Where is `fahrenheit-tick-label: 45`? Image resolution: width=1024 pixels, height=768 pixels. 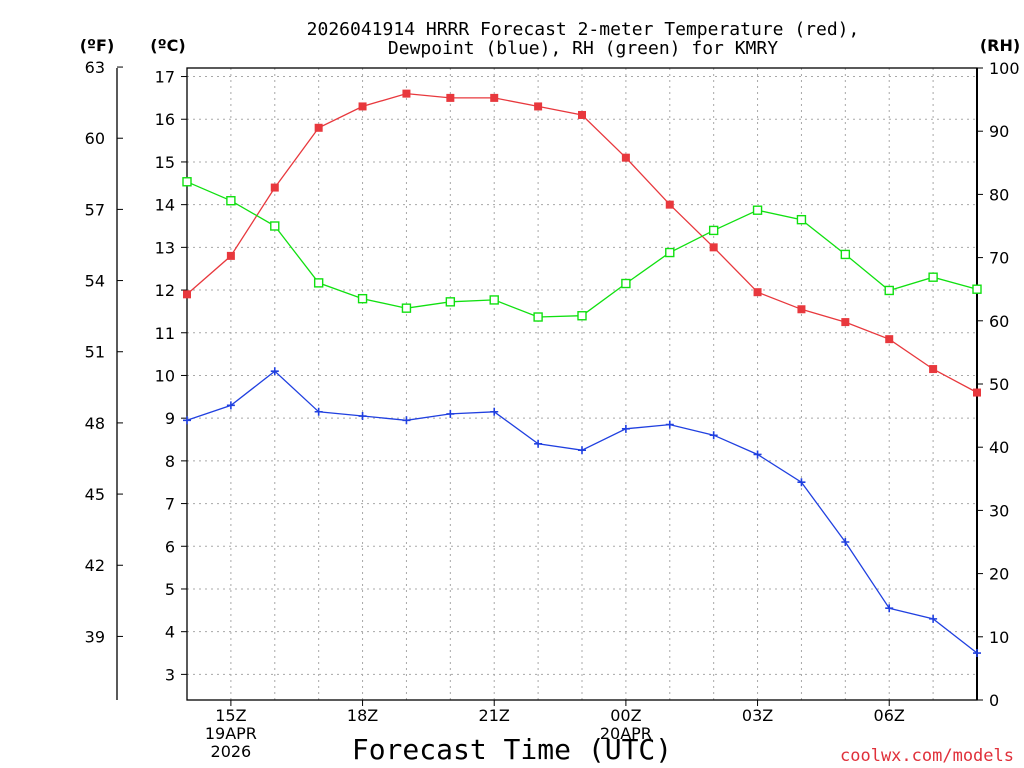
fahrenheit-tick-label: 45 is located at coordinates (95, 494).